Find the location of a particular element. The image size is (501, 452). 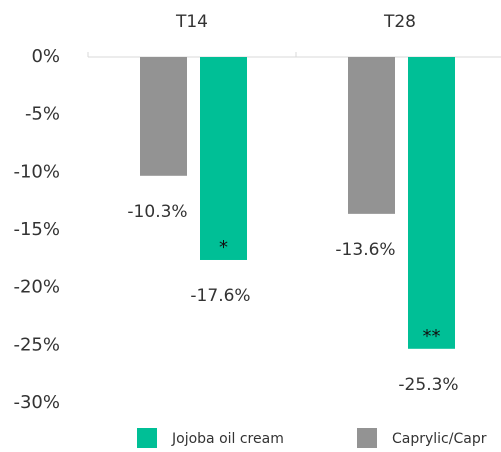

value-label: -17.6% is located at coordinates (220, 296).